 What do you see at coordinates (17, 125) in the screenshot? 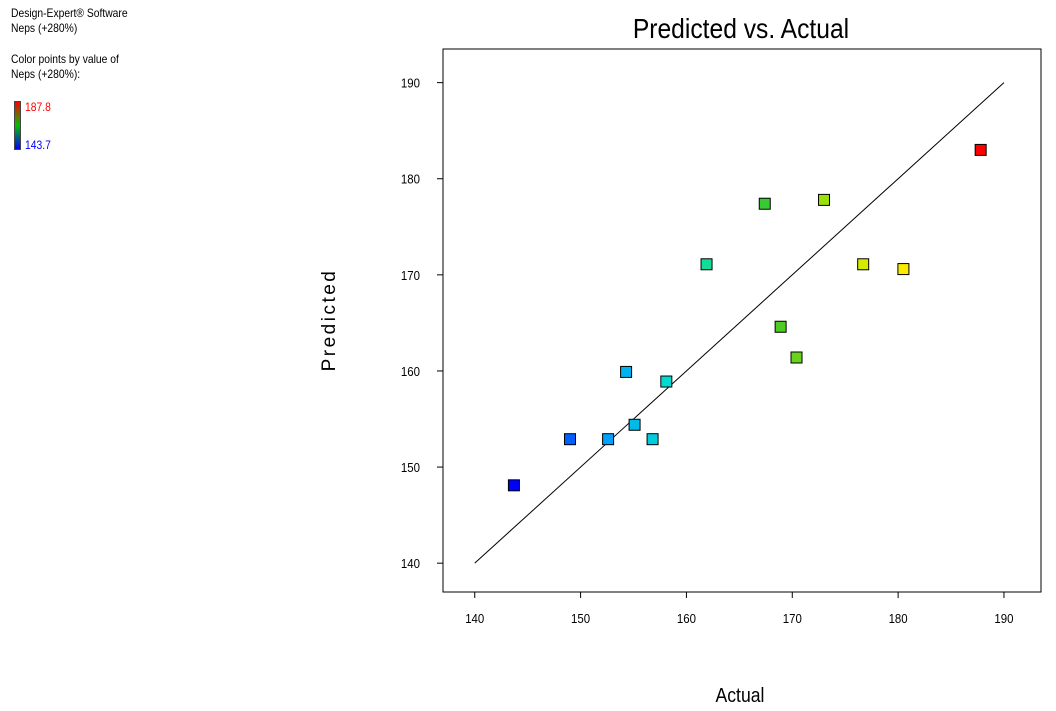
I see `color-scale-bar` at bounding box center [17, 125].